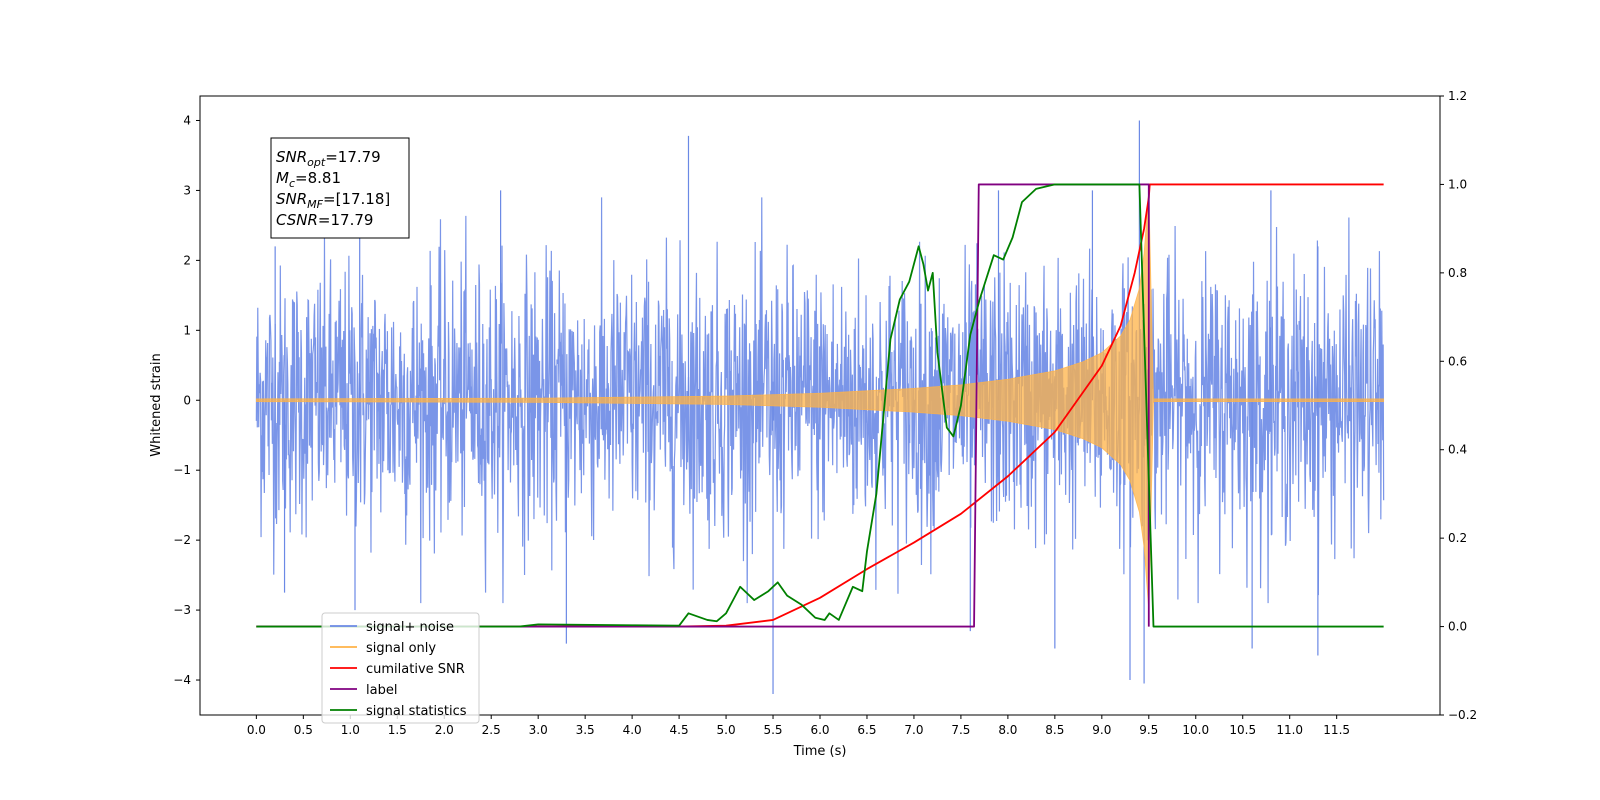 This screenshot has height=800, width=1600. What do you see at coordinates (1148, 730) in the screenshot?
I see `x-tick-label: 9.5` at bounding box center [1148, 730].